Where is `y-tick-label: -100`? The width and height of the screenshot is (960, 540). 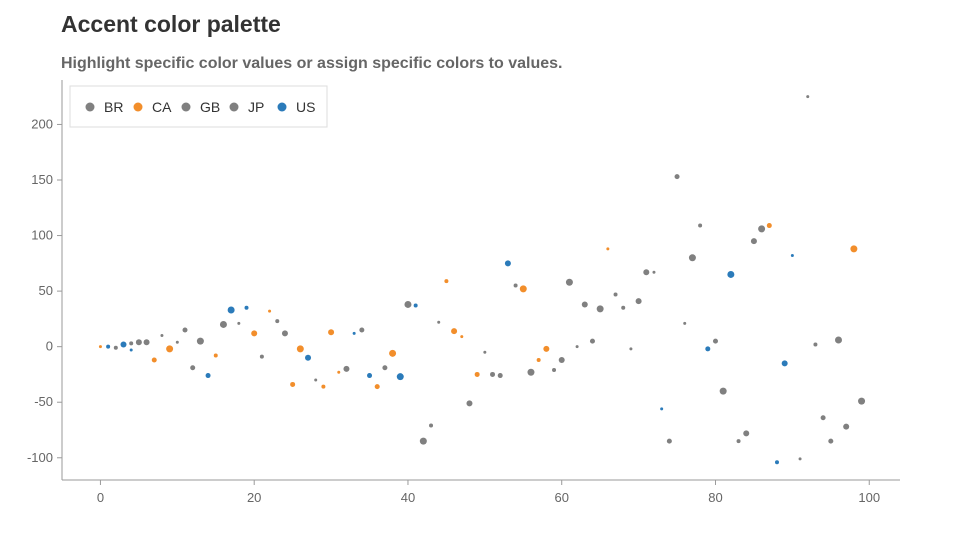 y-tick-label: -100 is located at coordinates (40, 457).